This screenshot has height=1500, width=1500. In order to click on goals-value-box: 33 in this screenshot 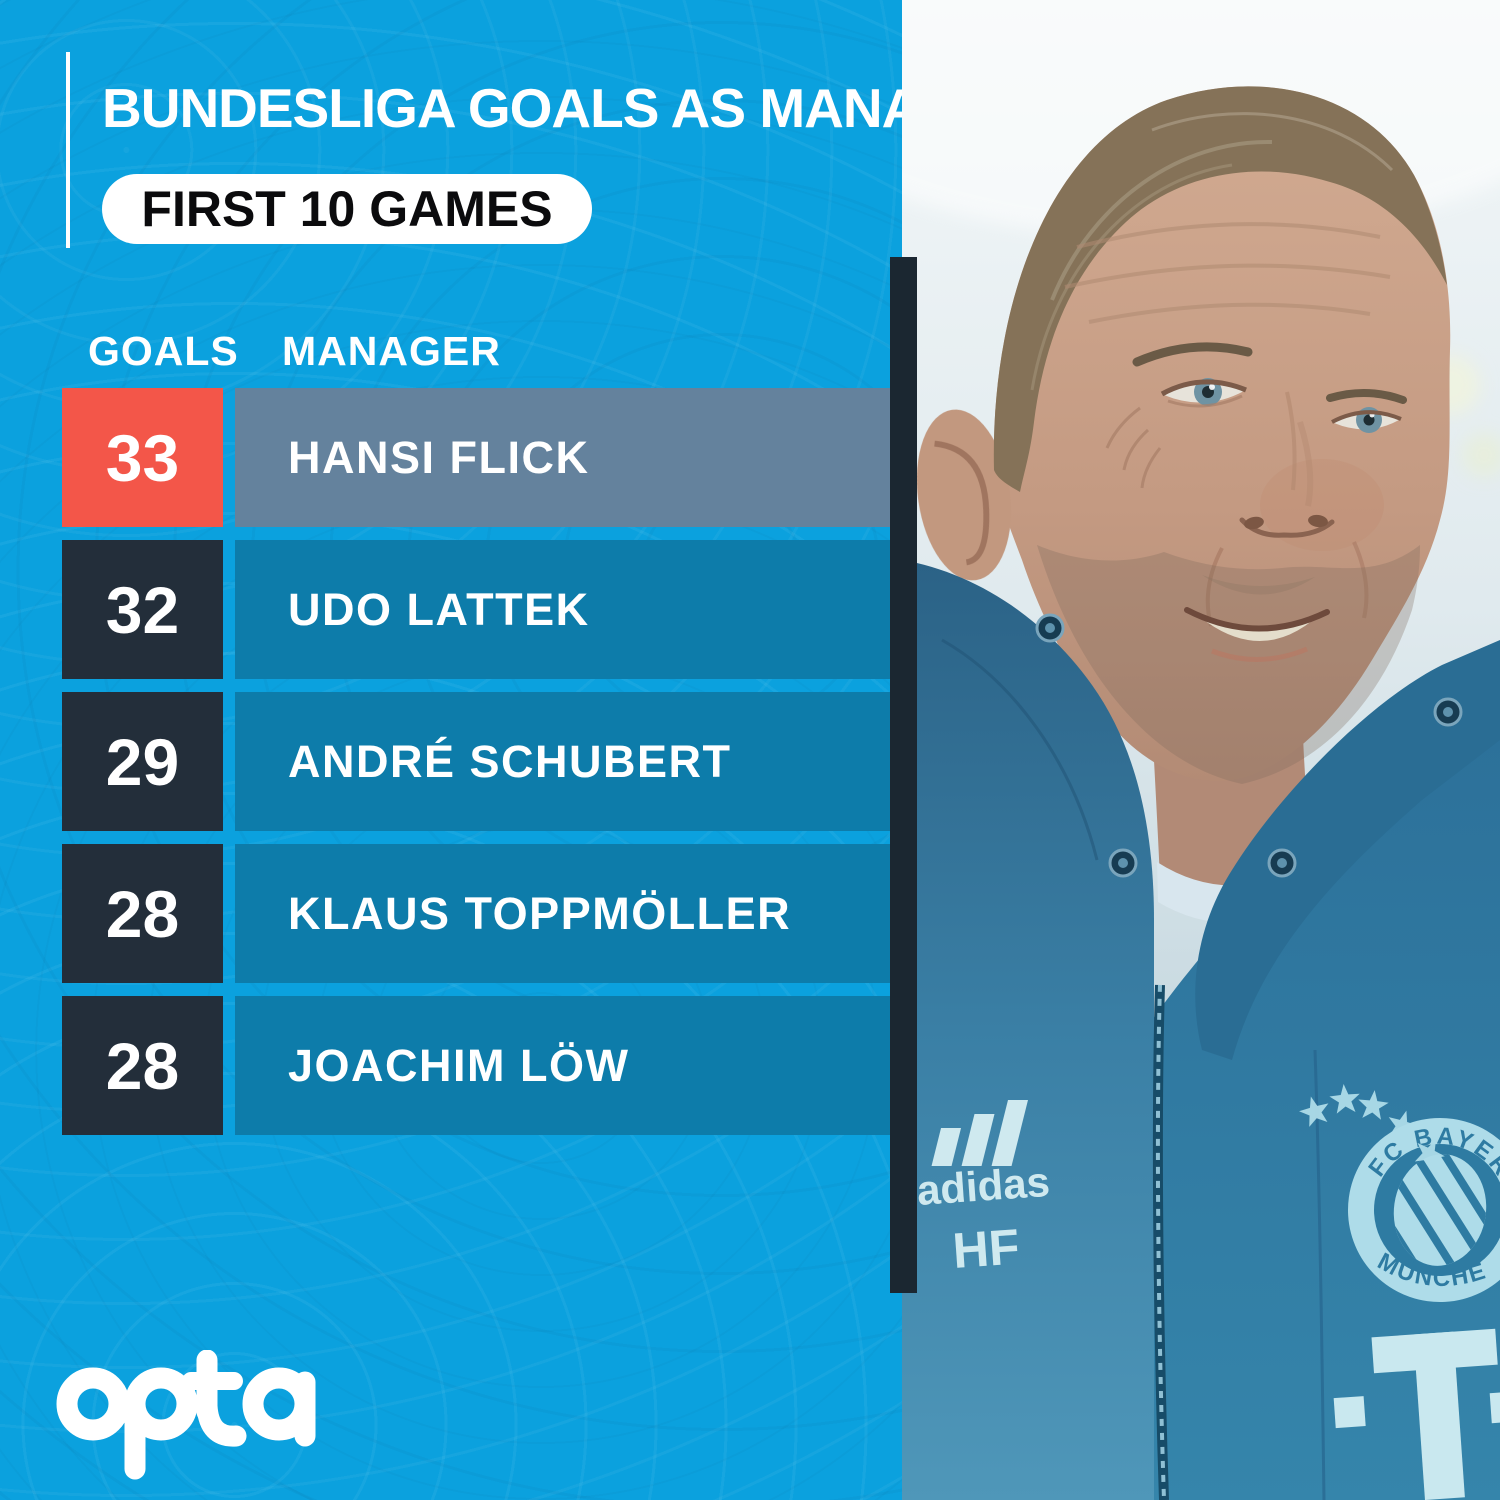, I will do `click(142, 457)`.